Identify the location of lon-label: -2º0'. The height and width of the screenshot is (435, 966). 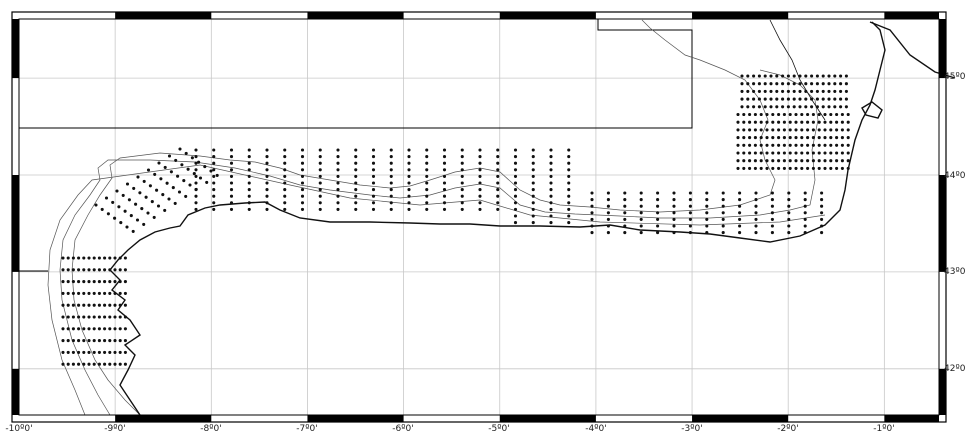
(787, 429).